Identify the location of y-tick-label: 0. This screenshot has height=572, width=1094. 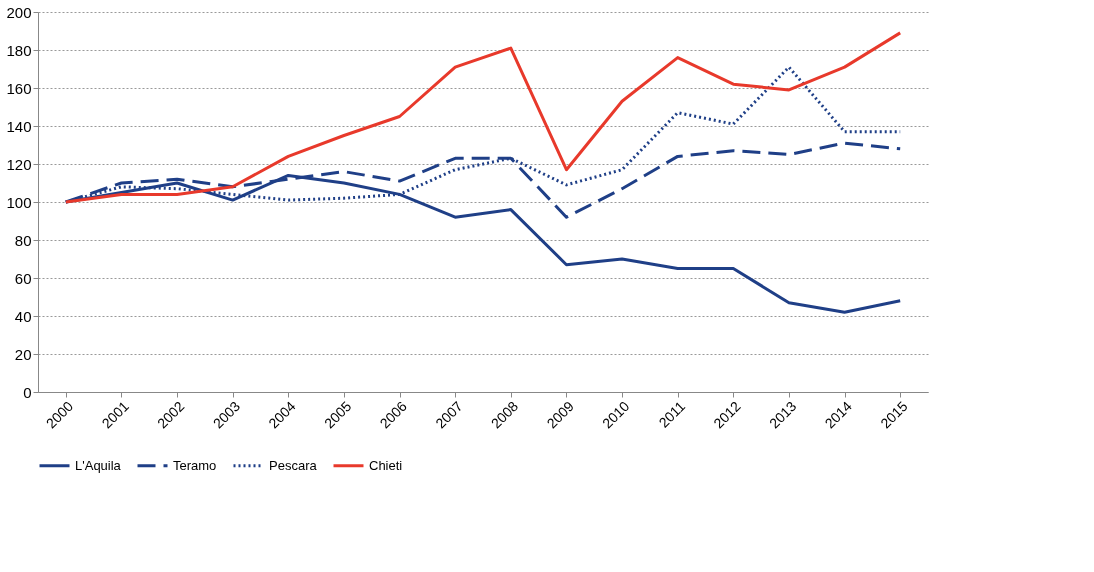
(27, 392).